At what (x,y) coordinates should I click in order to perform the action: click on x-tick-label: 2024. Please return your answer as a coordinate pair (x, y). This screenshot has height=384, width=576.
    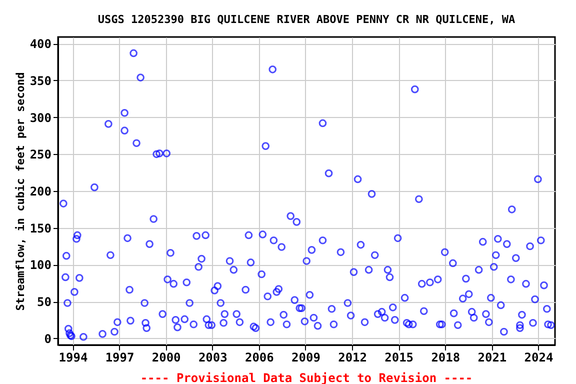
    Looking at the image, I should click on (539, 357).